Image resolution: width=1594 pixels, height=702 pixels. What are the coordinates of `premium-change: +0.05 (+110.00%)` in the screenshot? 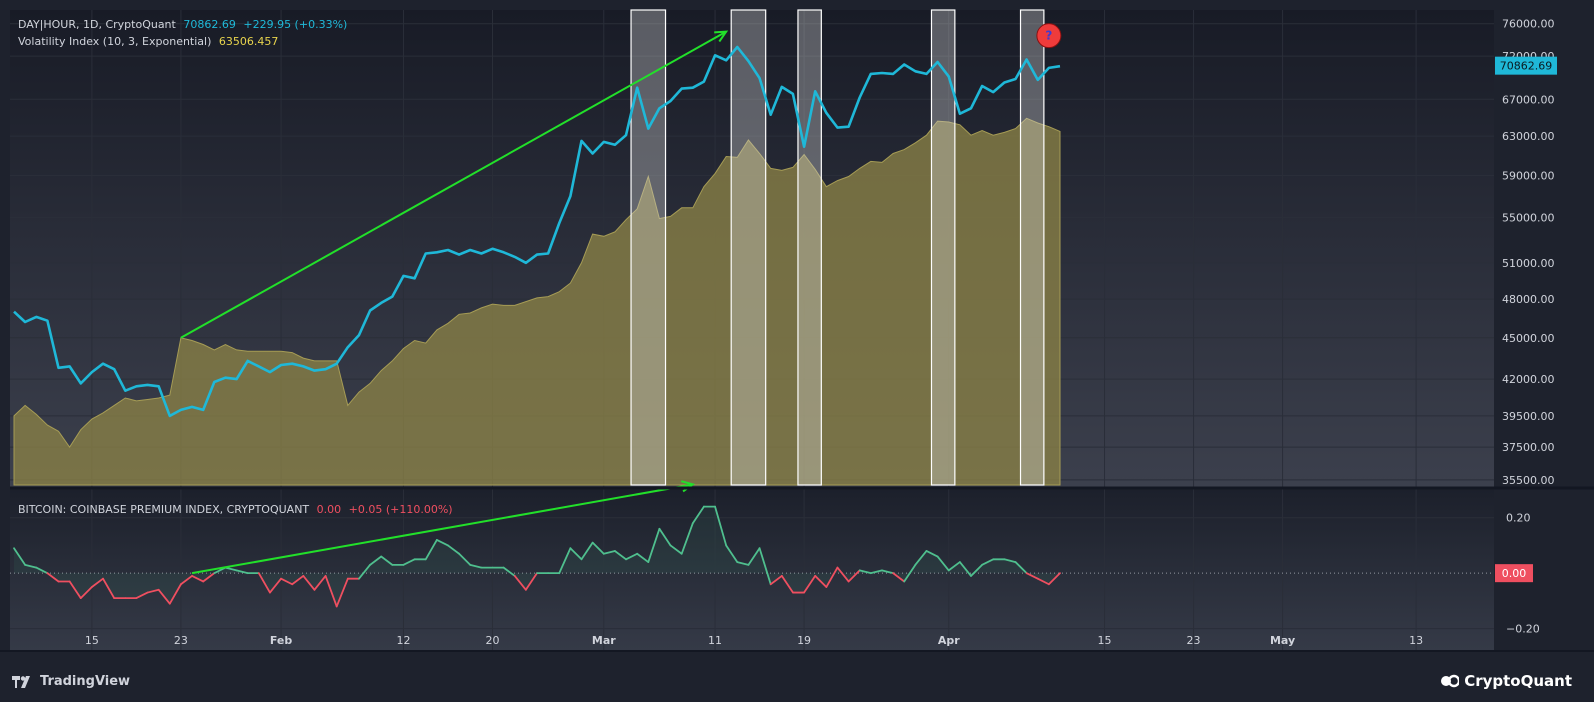 It's located at (400, 509).